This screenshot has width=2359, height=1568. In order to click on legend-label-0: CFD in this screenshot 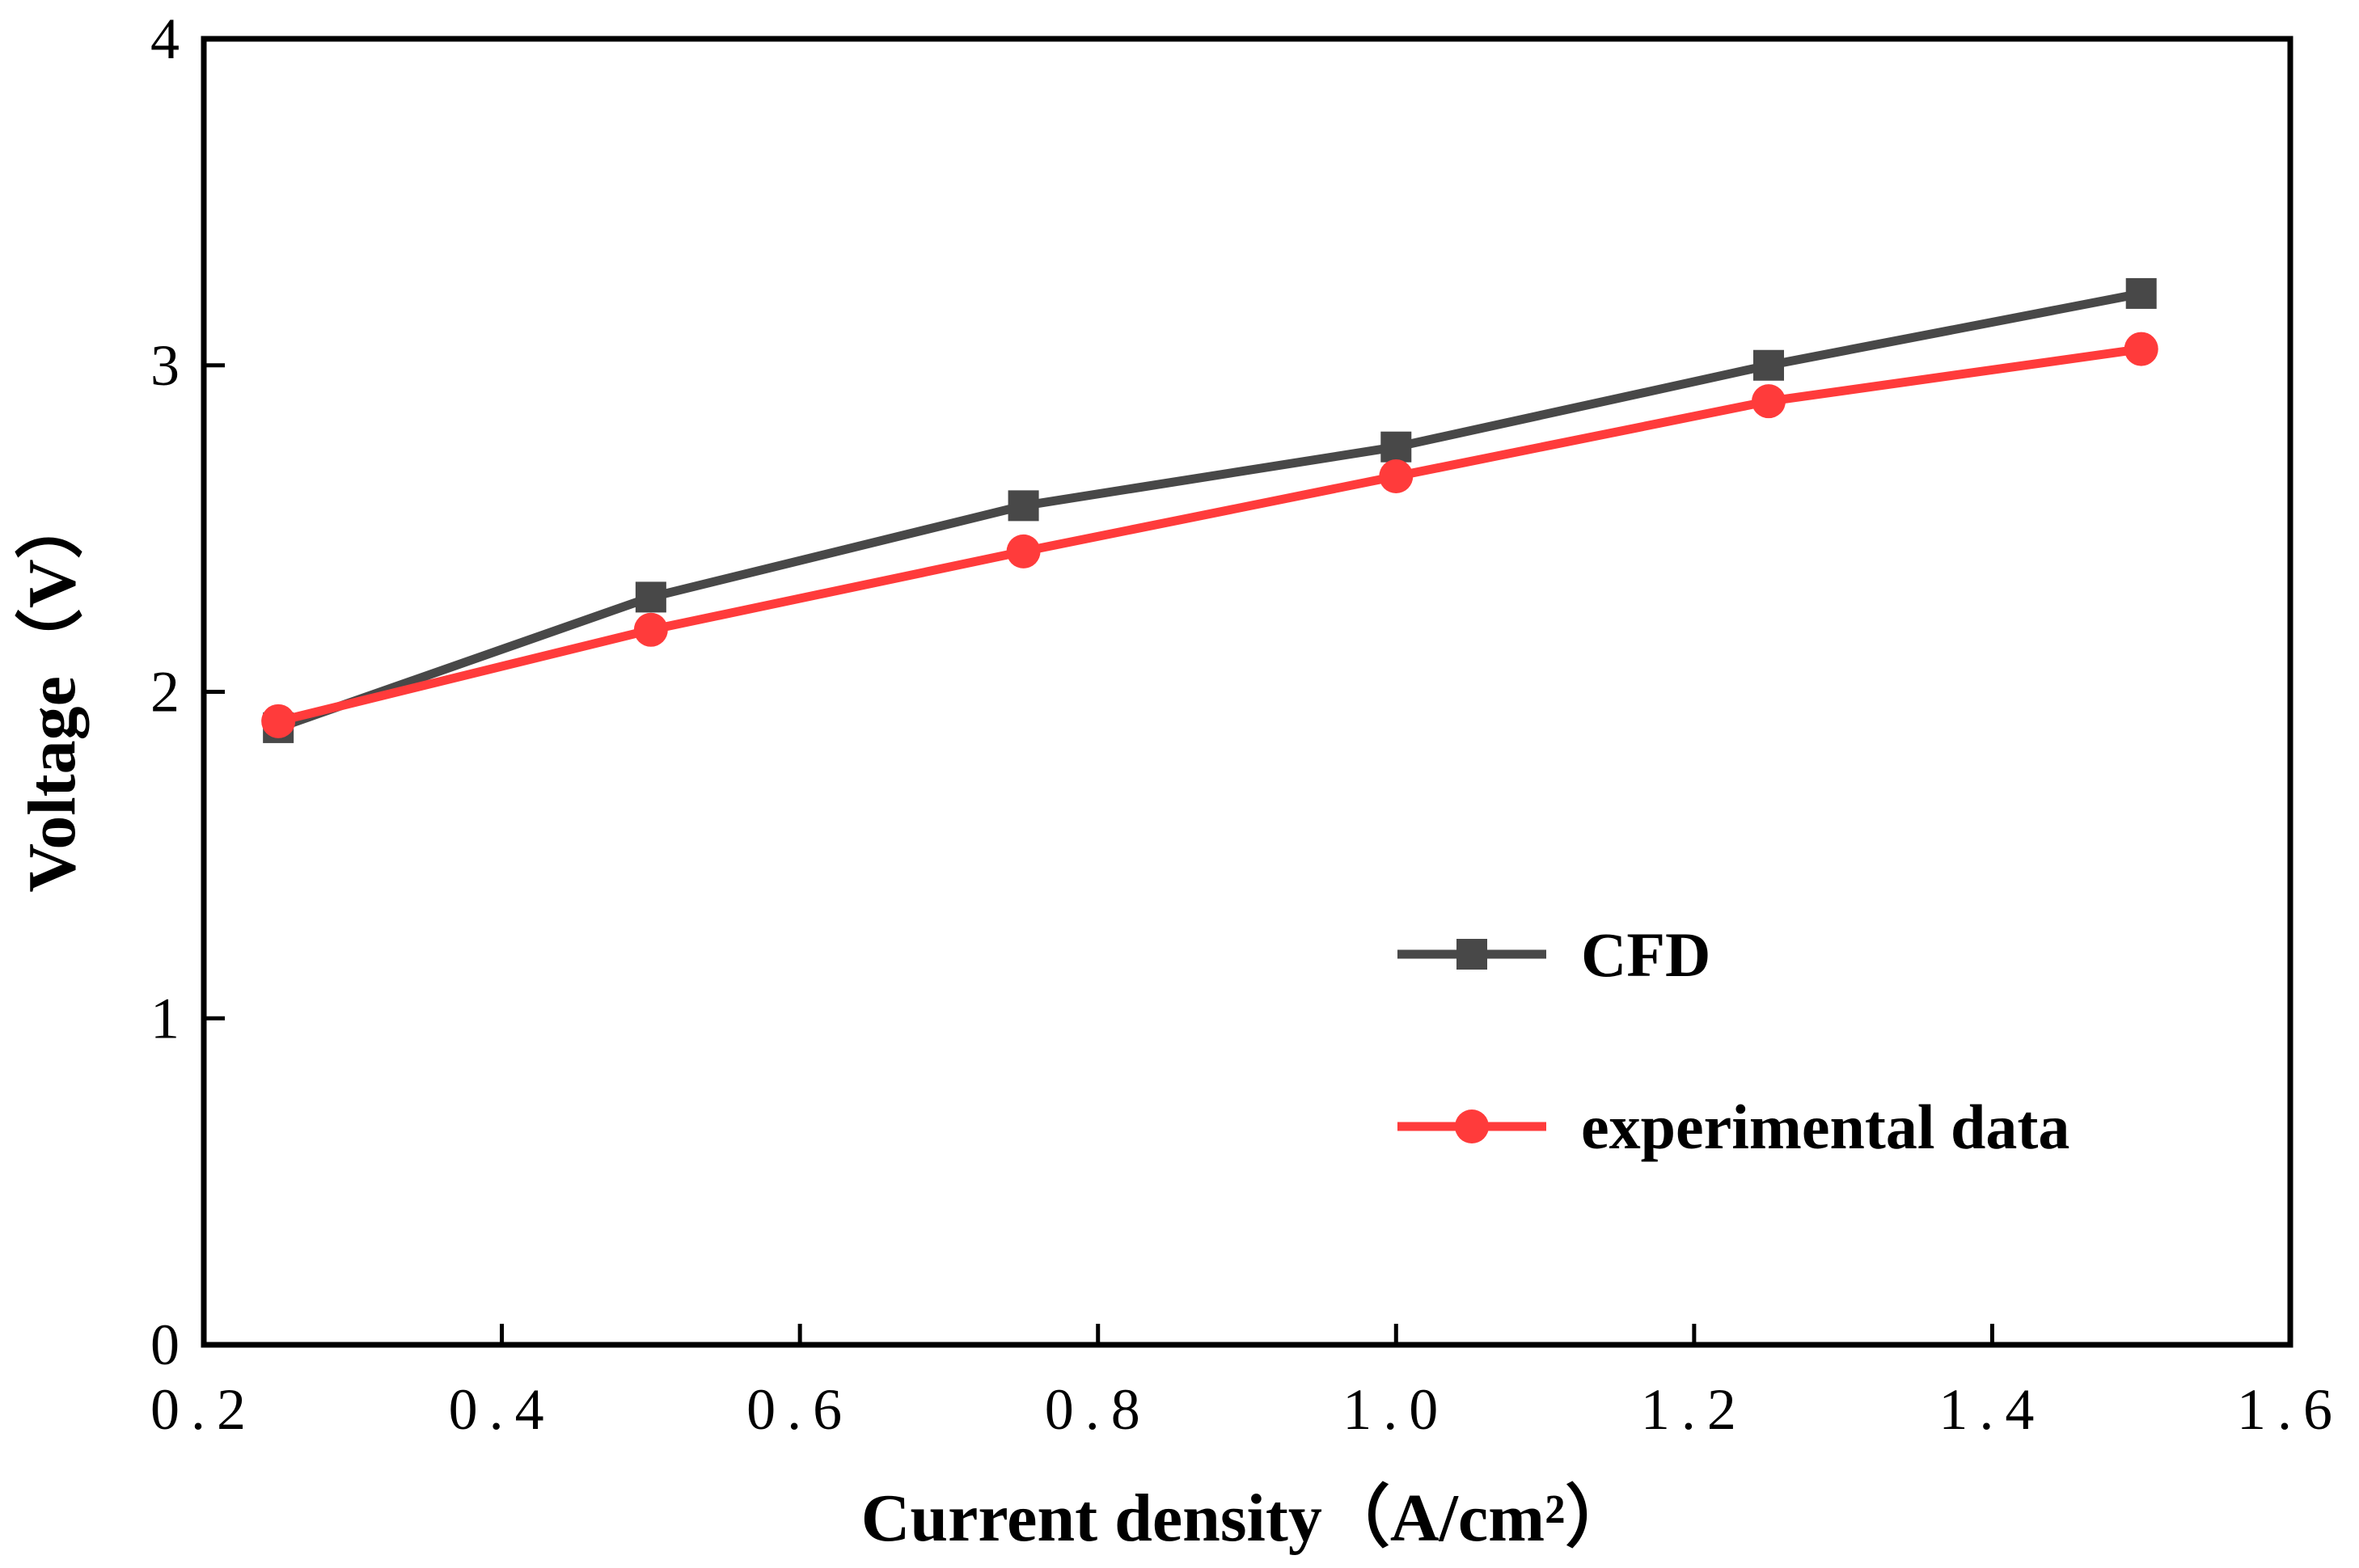, I will do `click(1645, 954)`.